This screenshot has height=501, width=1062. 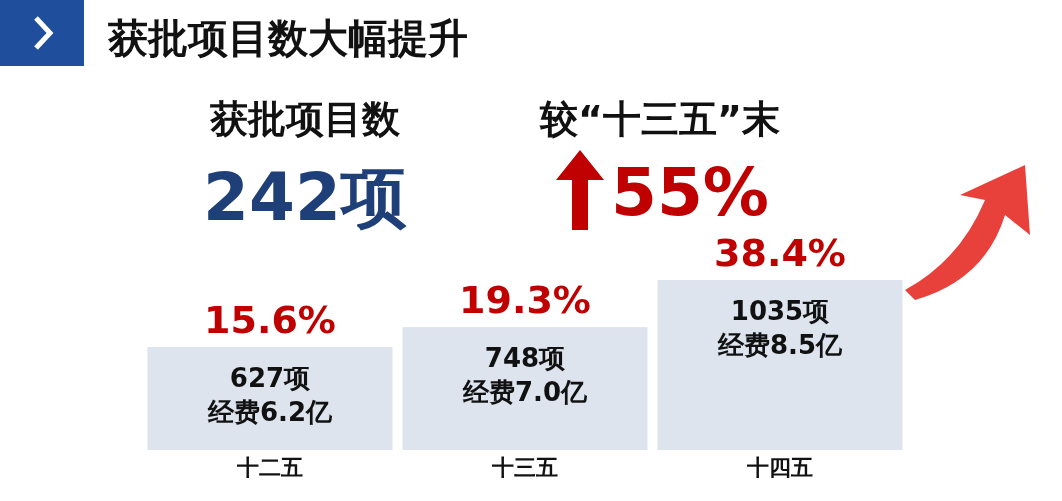 What do you see at coordinates (287, 38) in the screenshot?
I see `chart-title: 获批项目数大幅提升` at bounding box center [287, 38].